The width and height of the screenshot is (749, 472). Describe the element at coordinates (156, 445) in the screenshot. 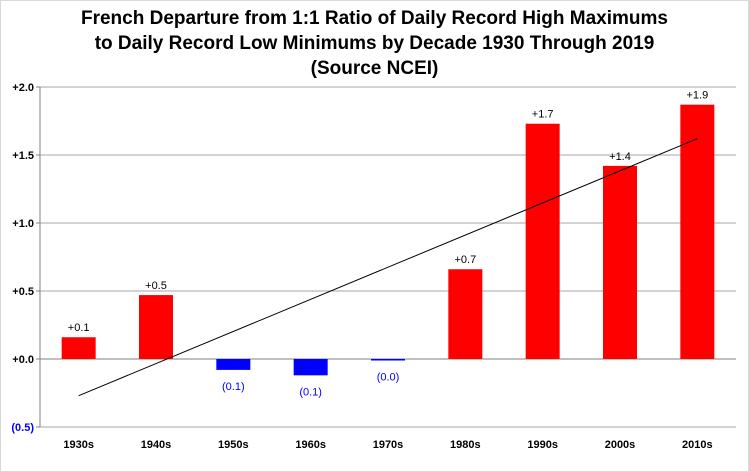

I see `x-tick-label: 1940s` at that location.